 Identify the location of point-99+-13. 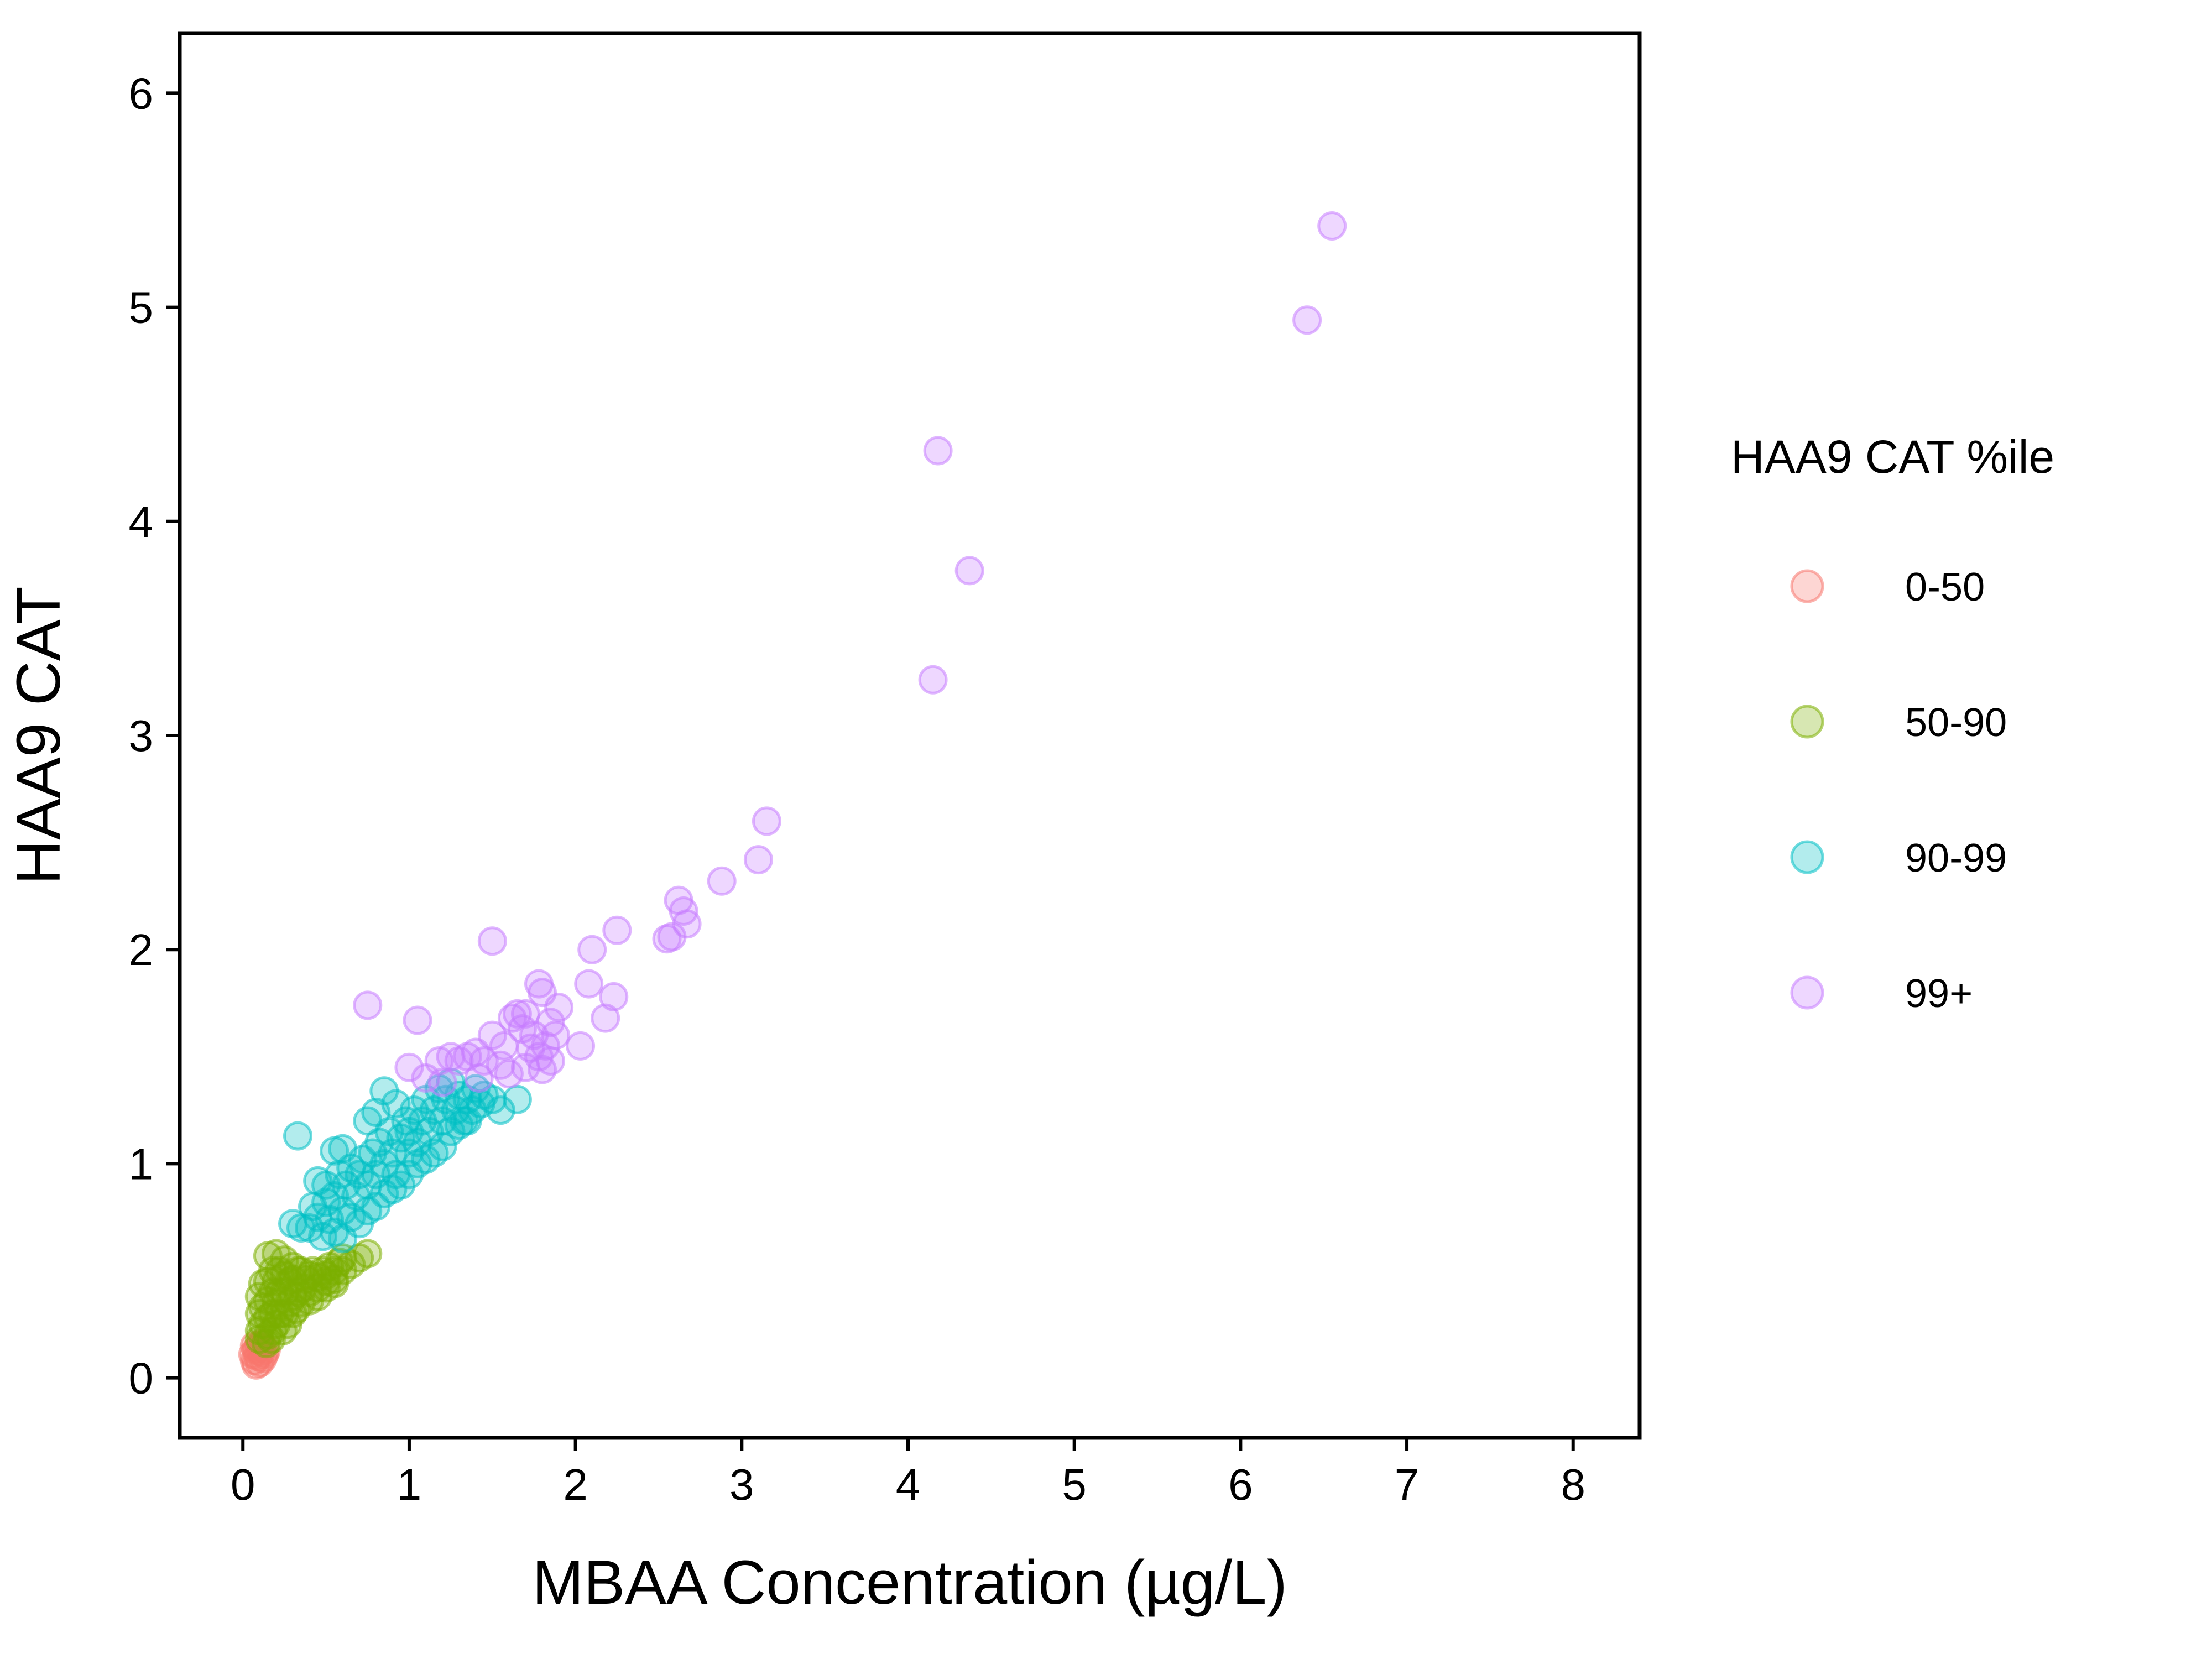
(617, 930).